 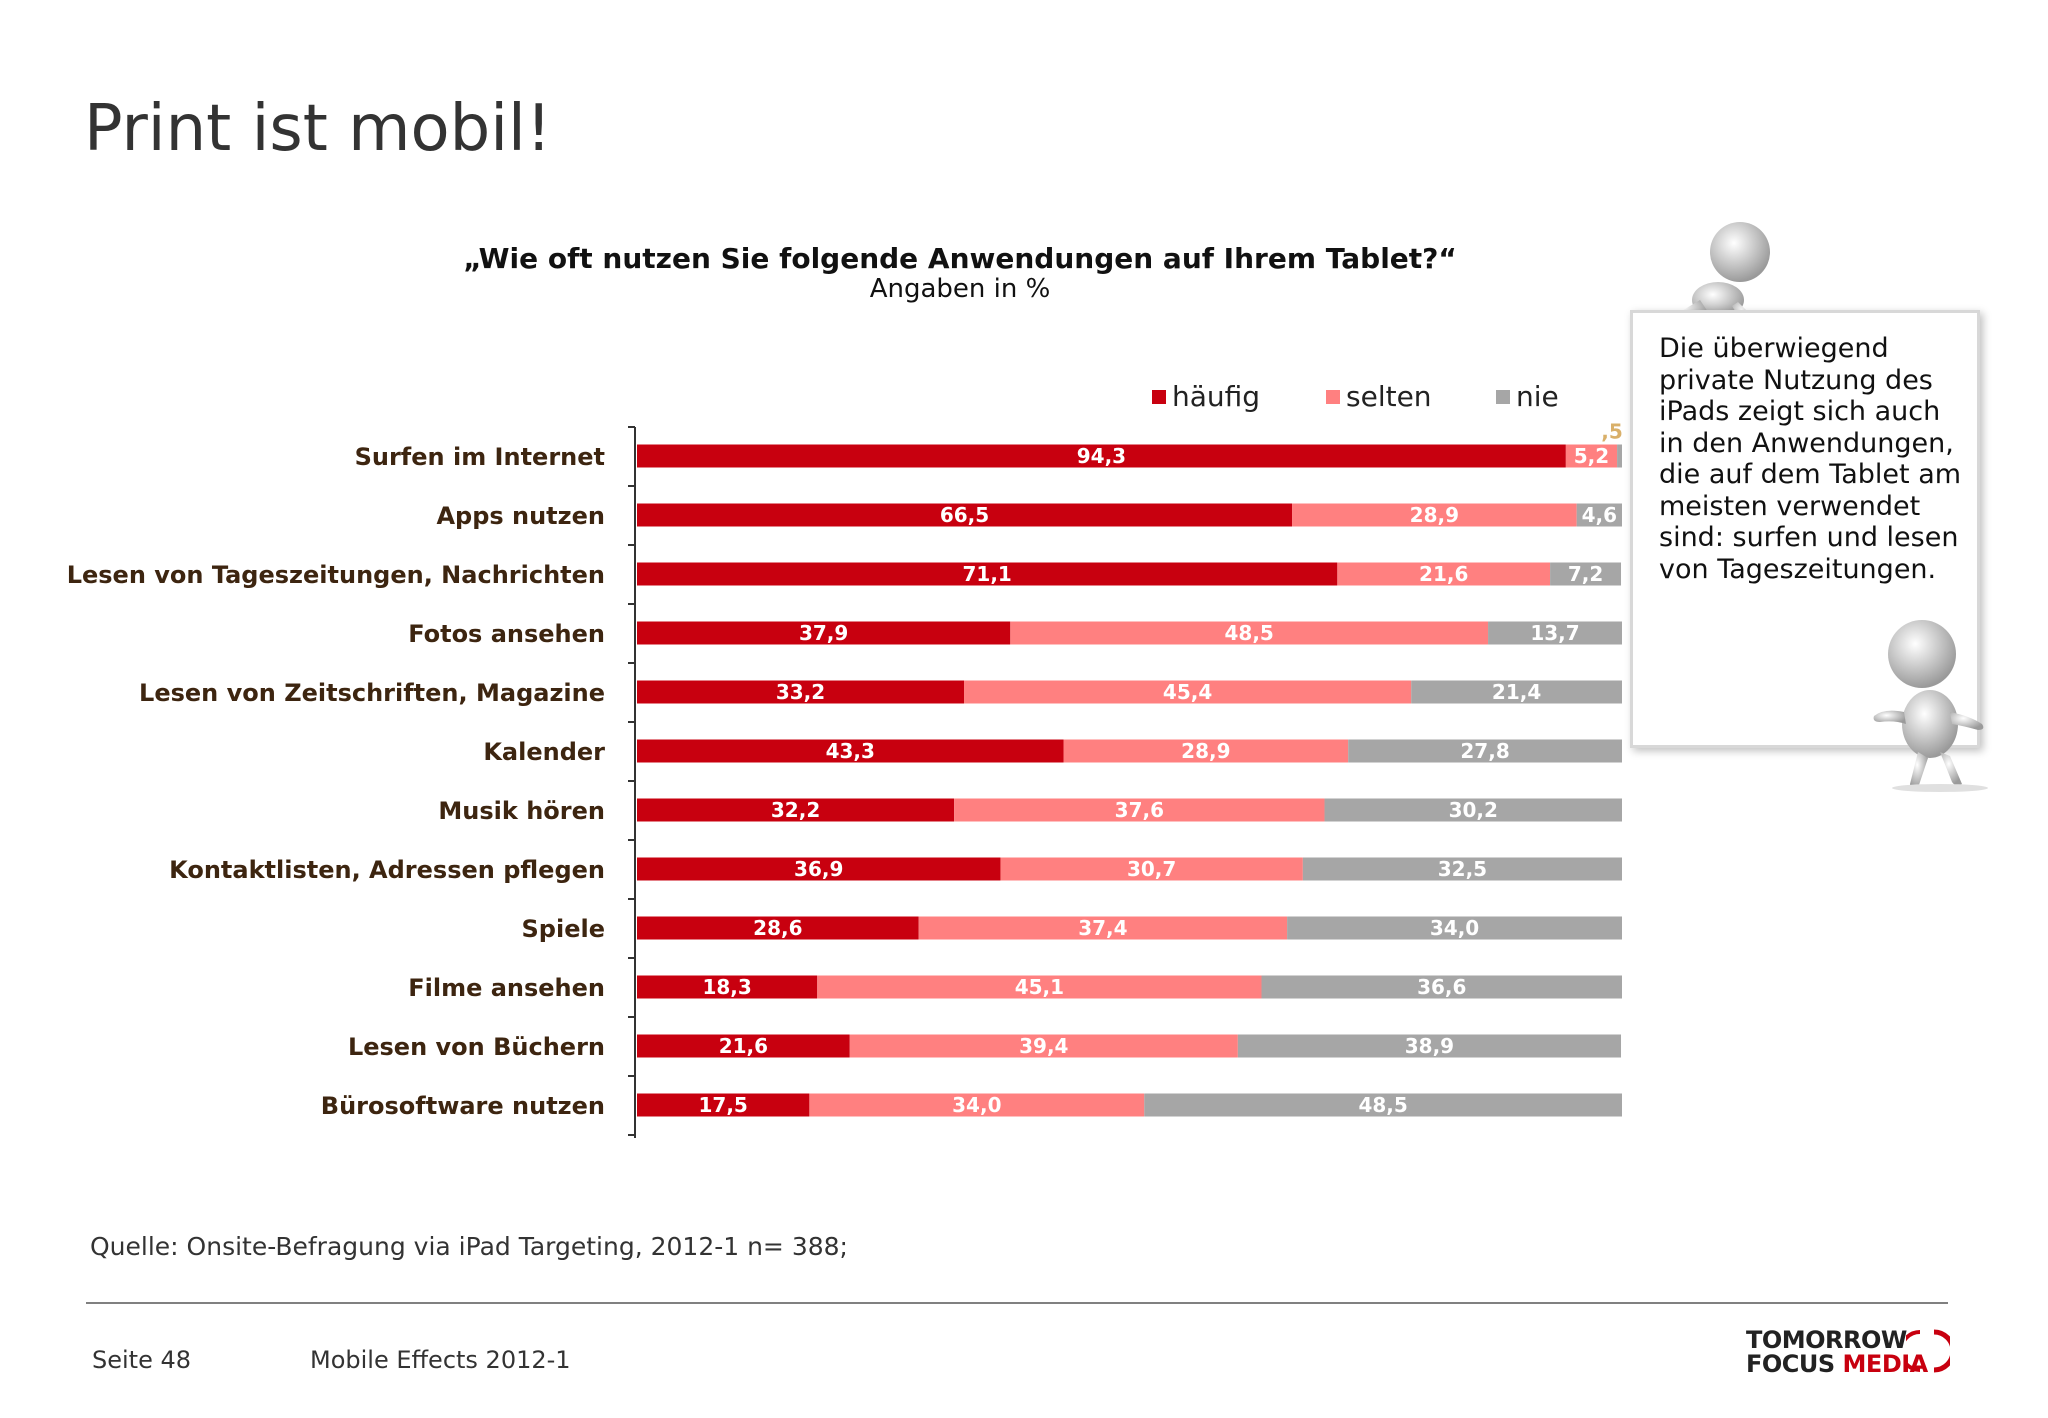 I want to click on legend-item-nie: nie, so click(x=1527, y=396).